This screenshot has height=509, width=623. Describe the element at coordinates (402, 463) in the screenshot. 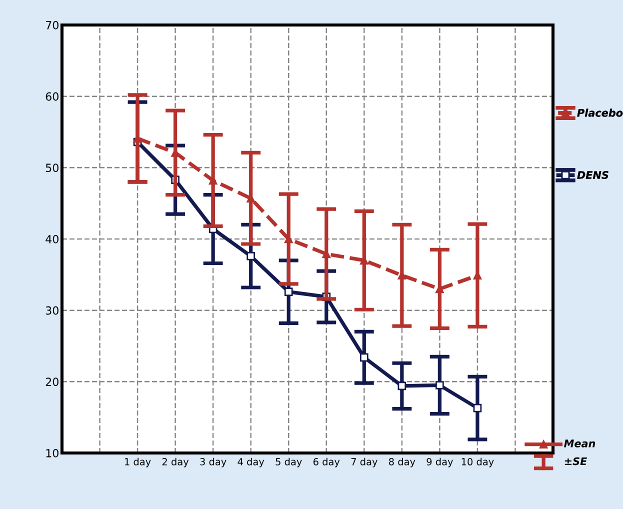

I see `x-tick-label: 8 day` at that location.